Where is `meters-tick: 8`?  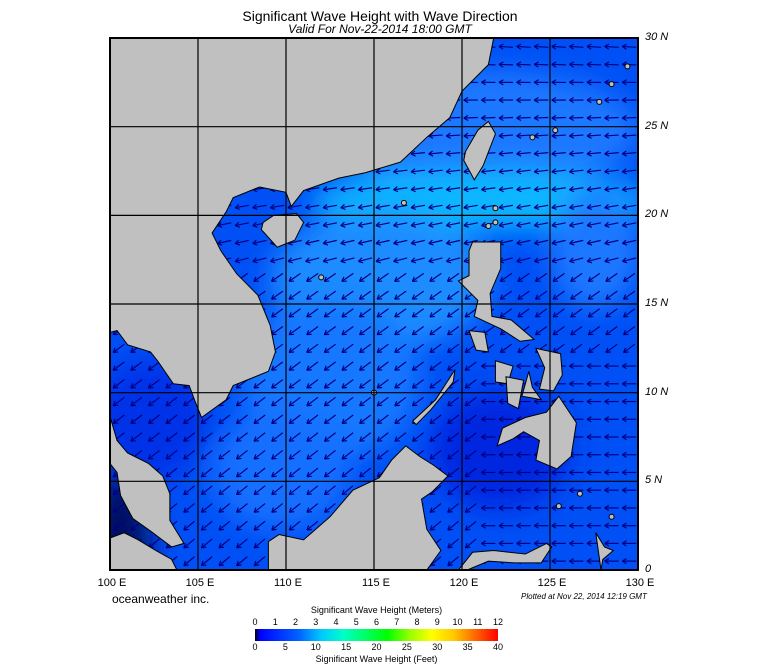
meters-tick: 8 is located at coordinates (417, 622).